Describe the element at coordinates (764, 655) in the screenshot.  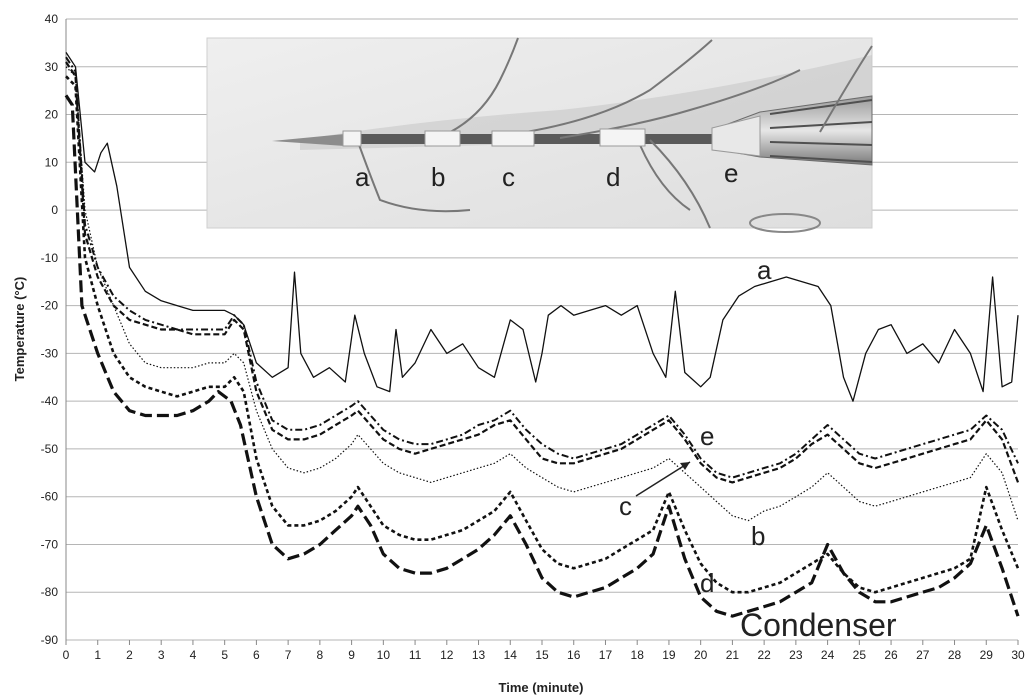
I see `x-tick-label: 22` at that location.